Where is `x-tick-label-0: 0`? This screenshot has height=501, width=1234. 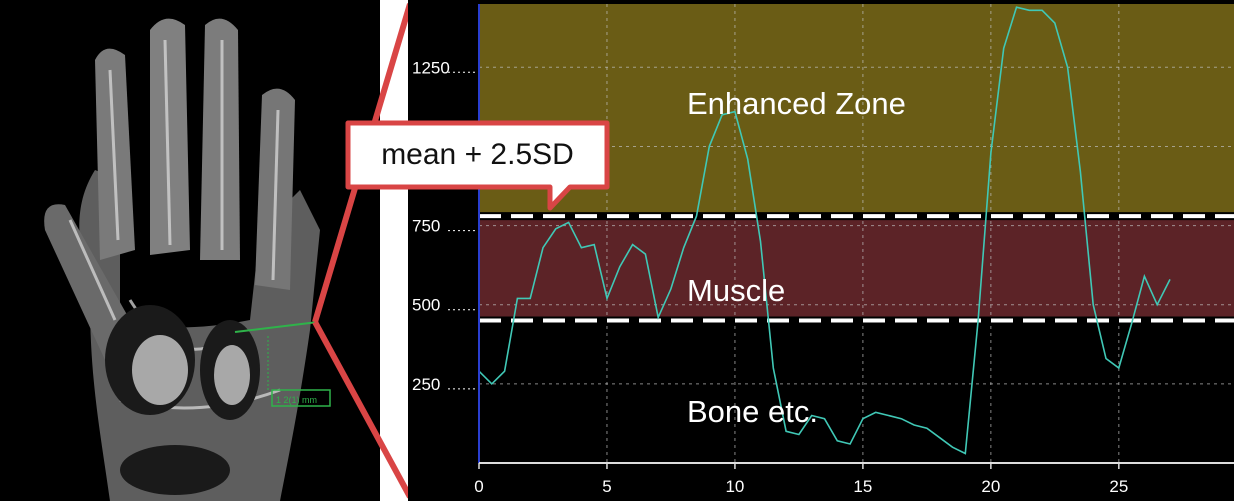 x-tick-label-0: 0 is located at coordinates (478, 486).